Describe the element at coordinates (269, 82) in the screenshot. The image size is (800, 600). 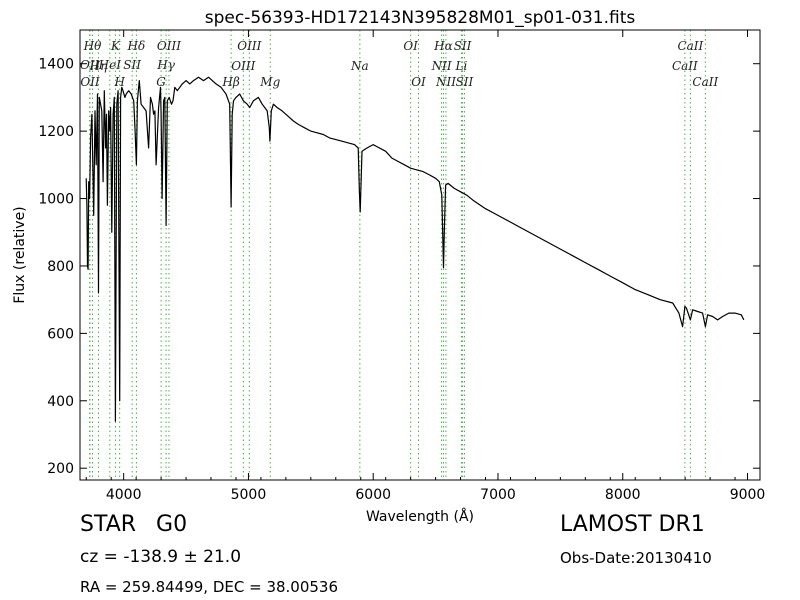
I see `line-label: Mg` at that location.